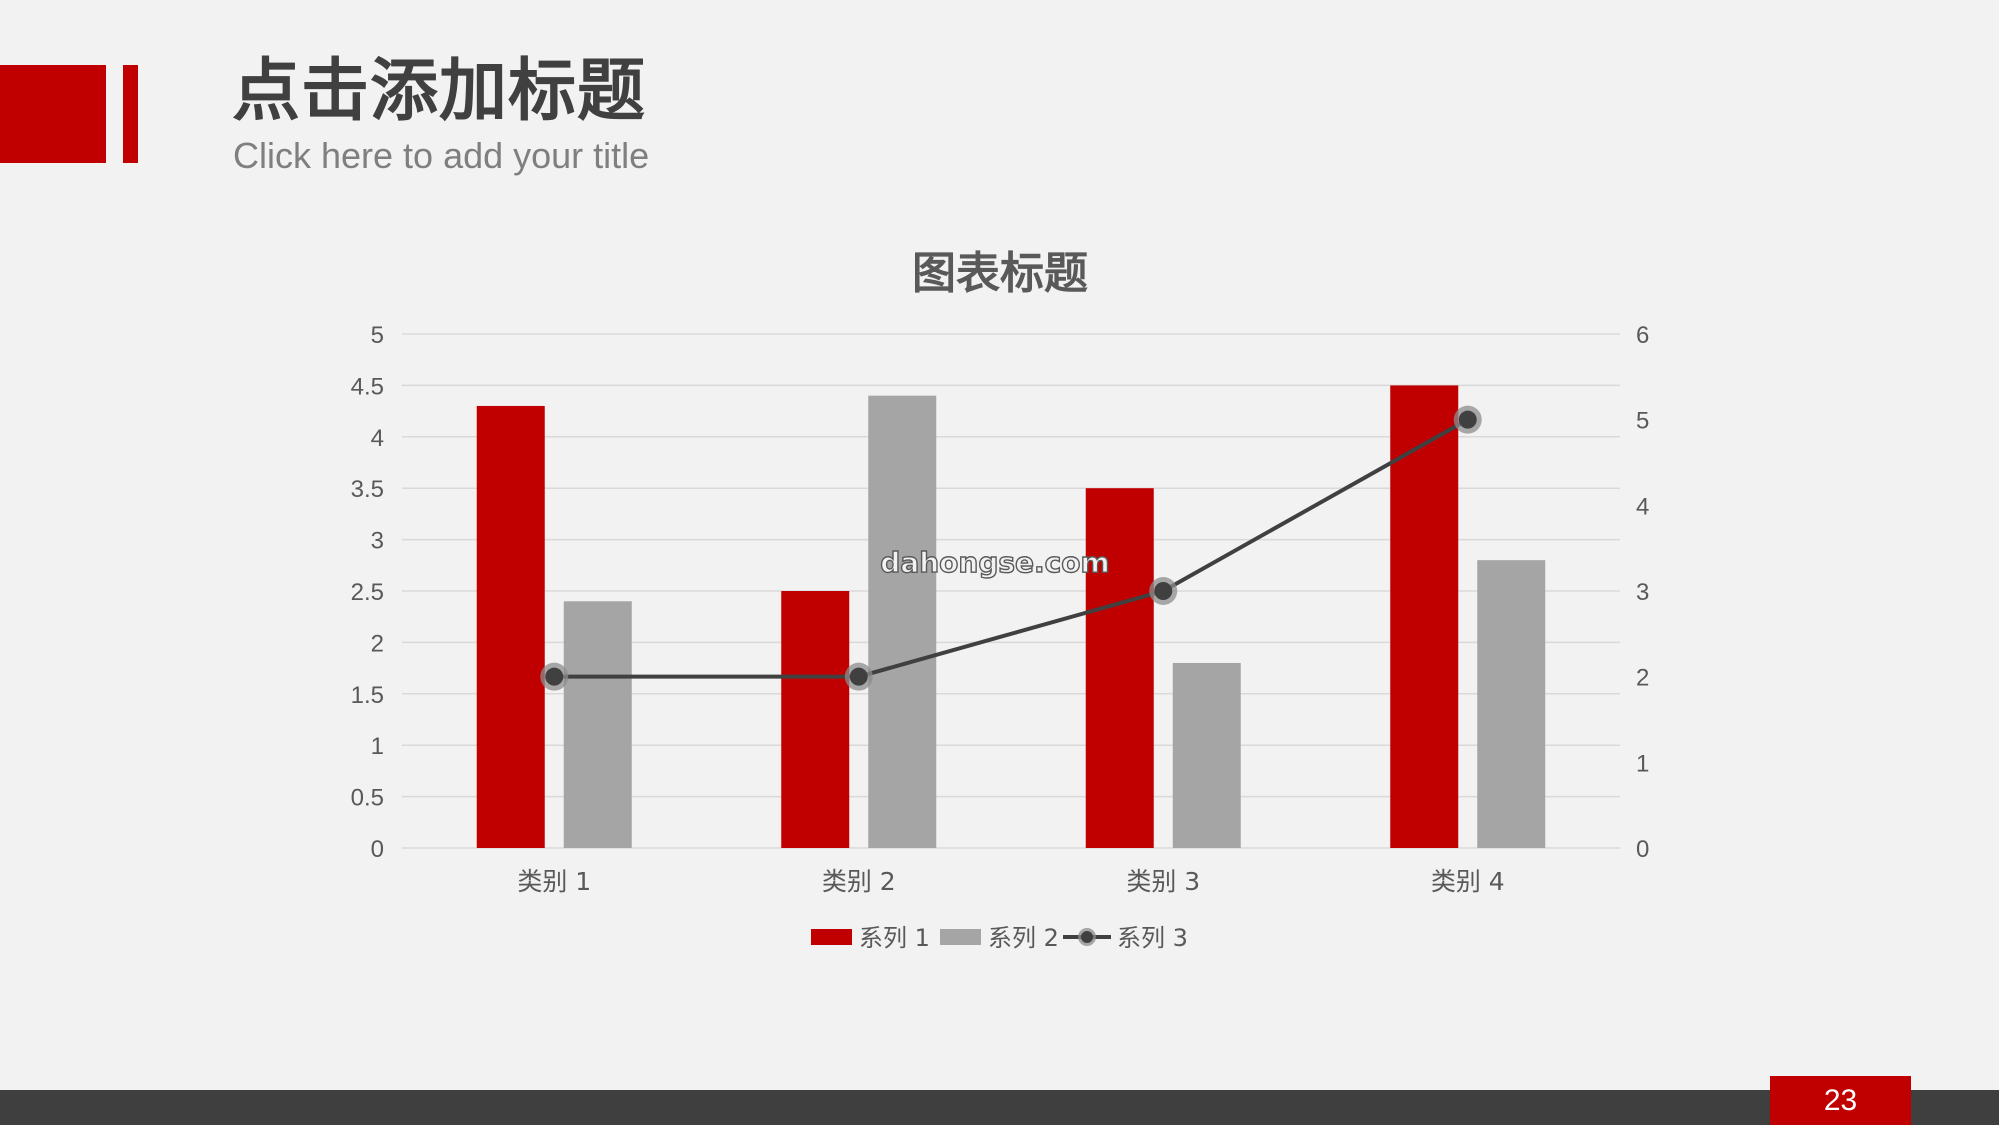 The width and height of the screenshot is (1999, 1125). Describe the element at coordinates (1163, 881) in the screenshot. I see `x-tick-label: 类别 3` at that location.